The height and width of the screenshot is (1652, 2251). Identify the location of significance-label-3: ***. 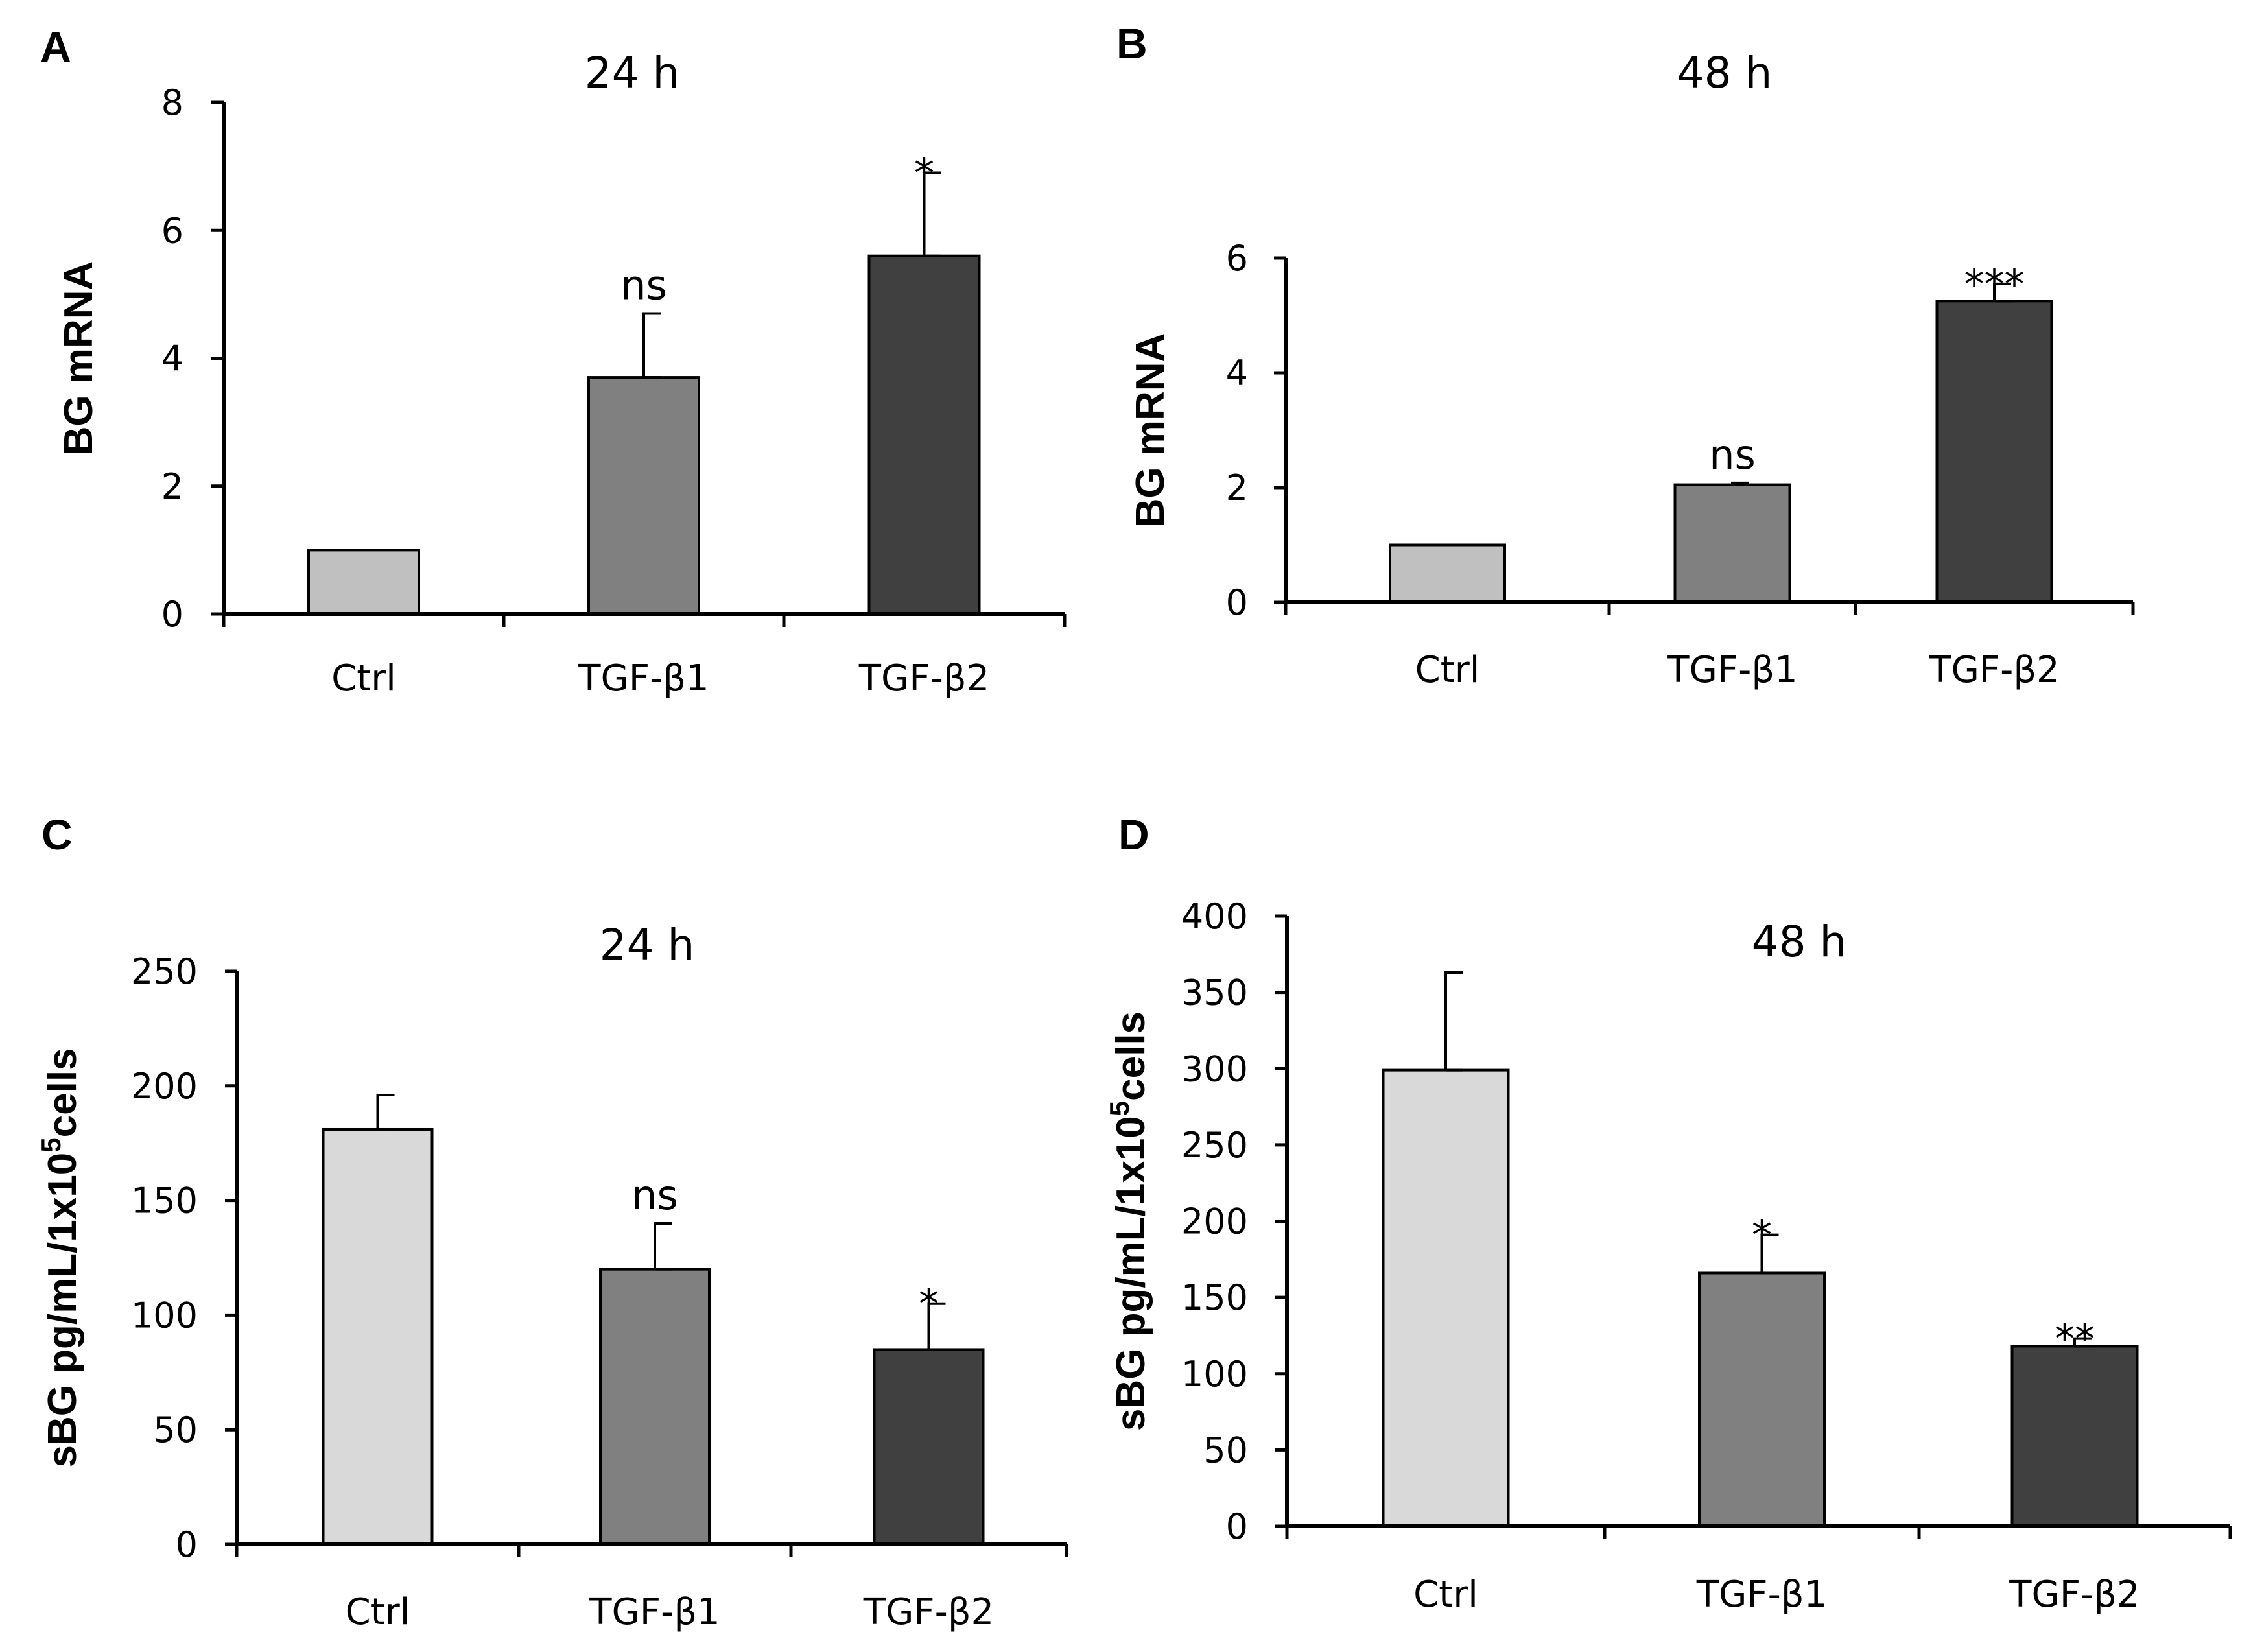
(1994, 285).